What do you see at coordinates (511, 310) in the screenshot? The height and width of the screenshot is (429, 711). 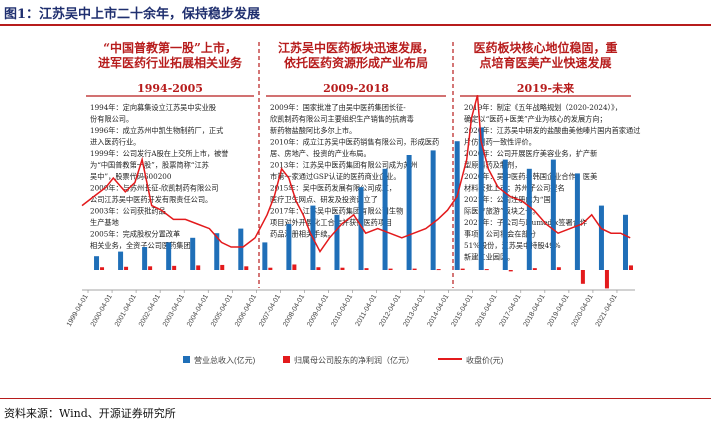 I see `x-tick-label: 2017-04-01` at bounding box center [511, 310].